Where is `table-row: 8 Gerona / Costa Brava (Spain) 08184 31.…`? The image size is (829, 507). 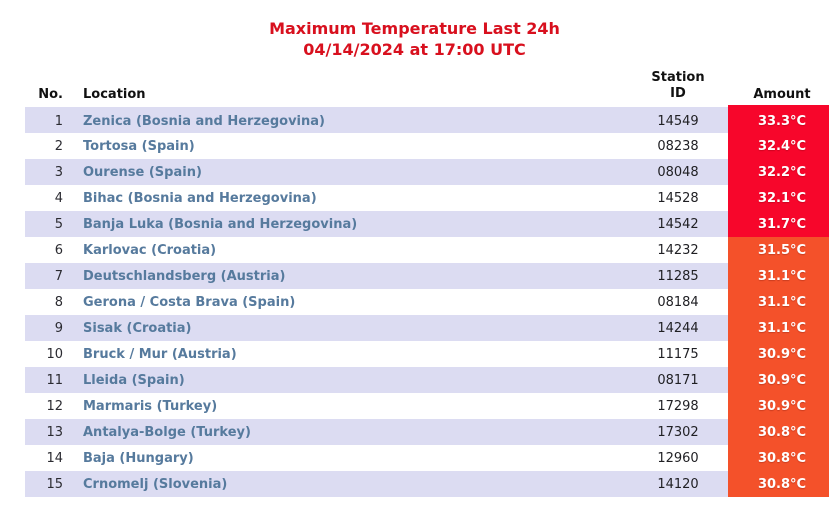 table-row: 8 Gerona / Costa Brava (Spain) 08184 31.… is located at coordinates (427, 302).